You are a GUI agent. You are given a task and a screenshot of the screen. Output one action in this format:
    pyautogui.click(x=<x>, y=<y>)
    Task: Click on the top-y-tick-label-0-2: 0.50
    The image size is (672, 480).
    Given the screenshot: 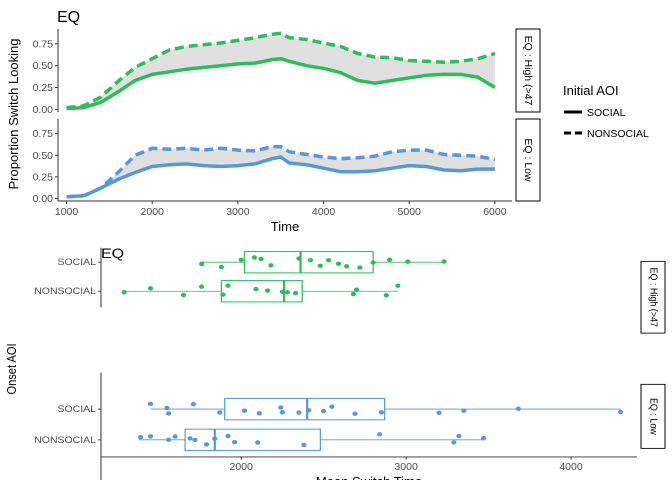 What is the action you would take?
    pyautogui.click(x=43, y=66)
    